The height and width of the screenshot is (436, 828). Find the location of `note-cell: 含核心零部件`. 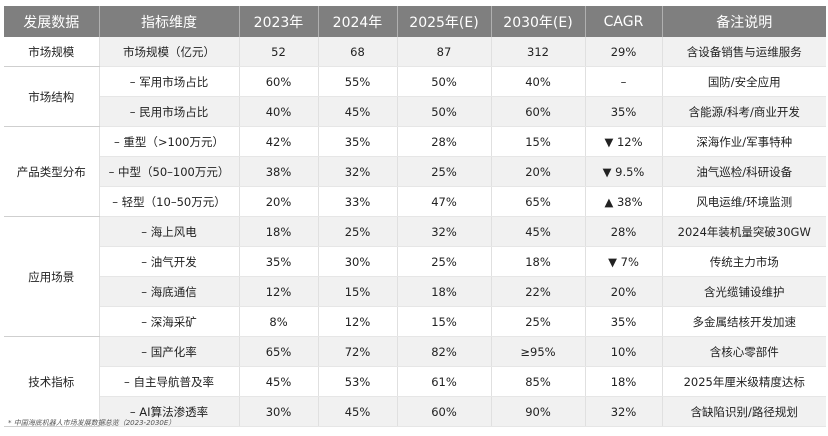

note-cell: 含核心零部件 is located at coordinates (744, 351).